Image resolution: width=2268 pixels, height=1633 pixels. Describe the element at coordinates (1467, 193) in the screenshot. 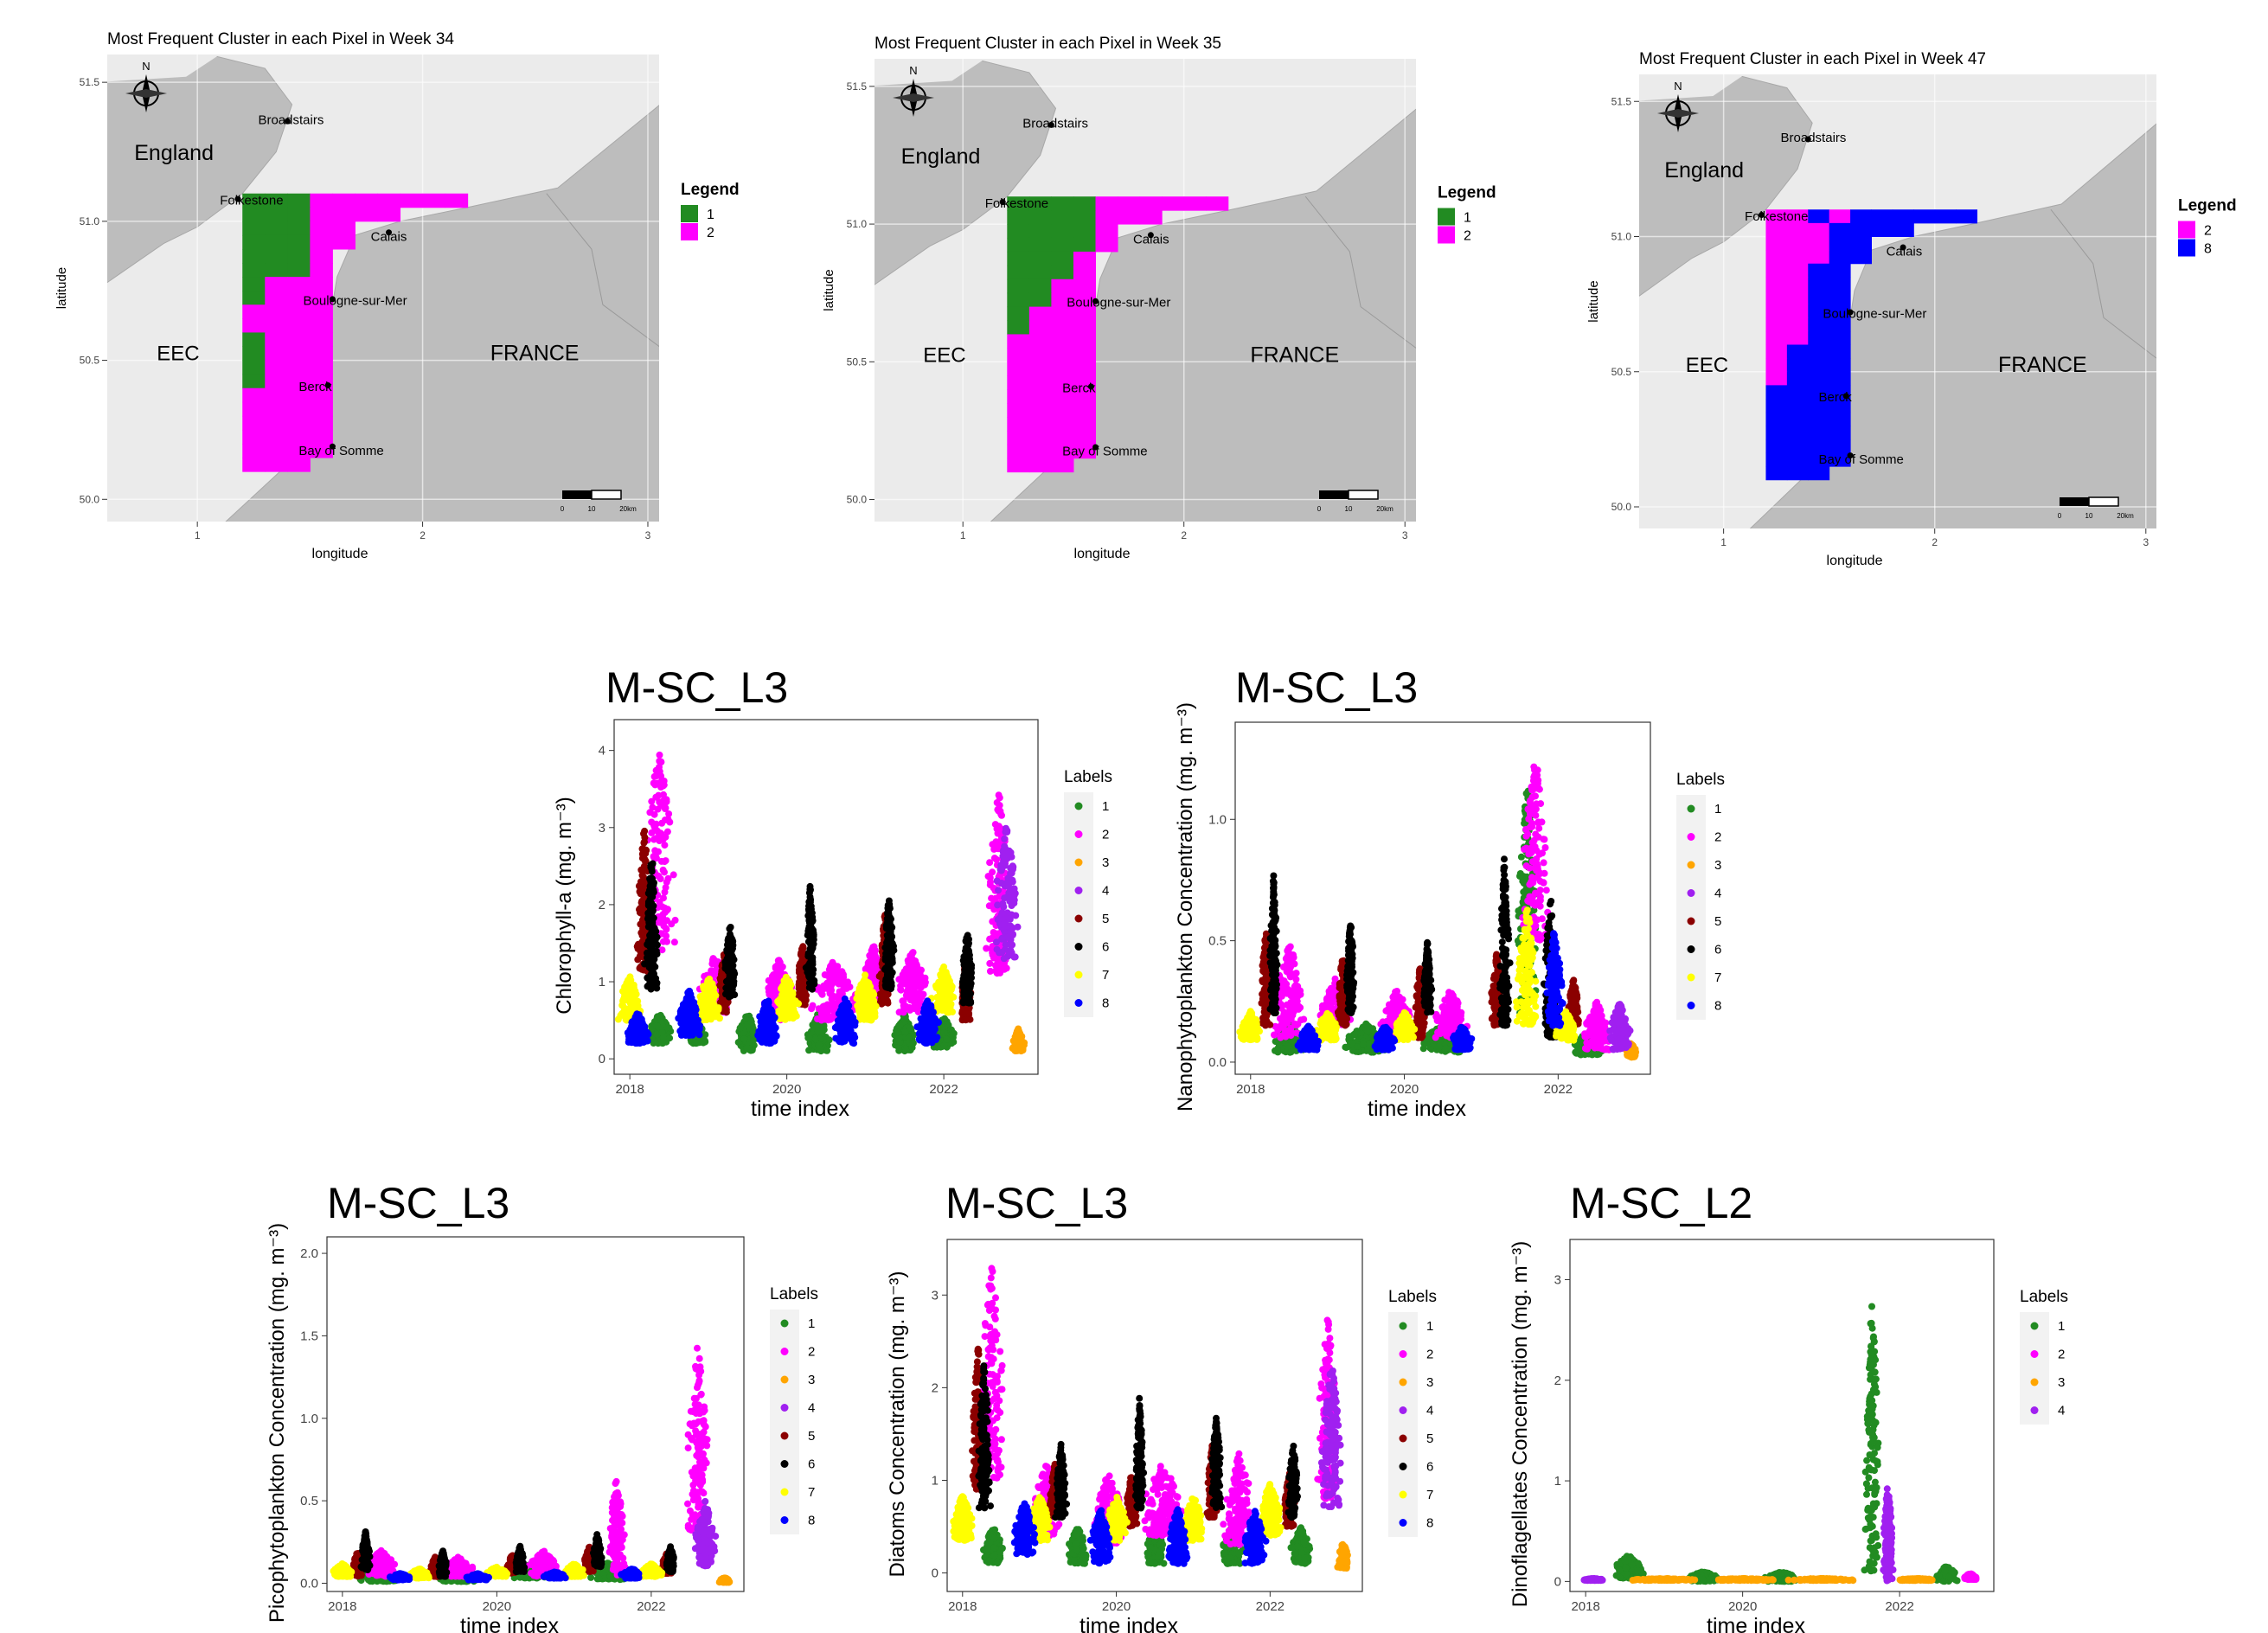

I see `legend-title: Legend` at that location.